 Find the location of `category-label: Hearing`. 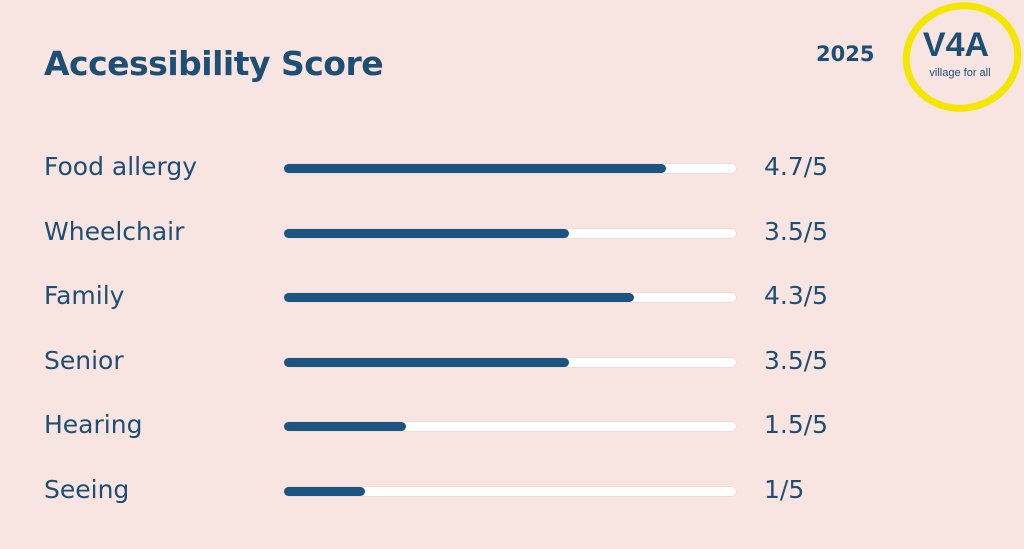

category-label: Hearing is located at coordinates (93, 424).